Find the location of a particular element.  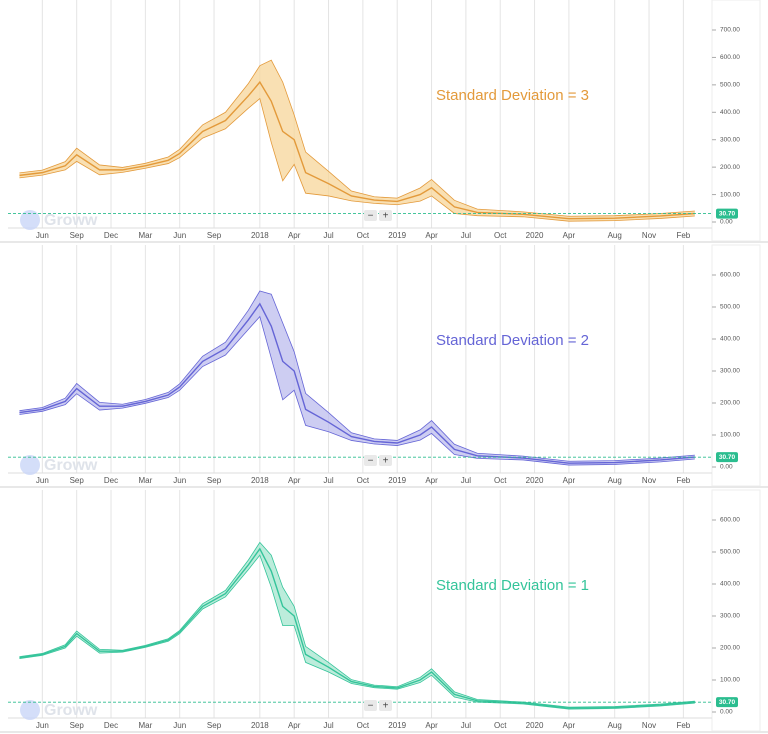

annotation: Standard Deviation = 2 is located at coordinates (512, 340).